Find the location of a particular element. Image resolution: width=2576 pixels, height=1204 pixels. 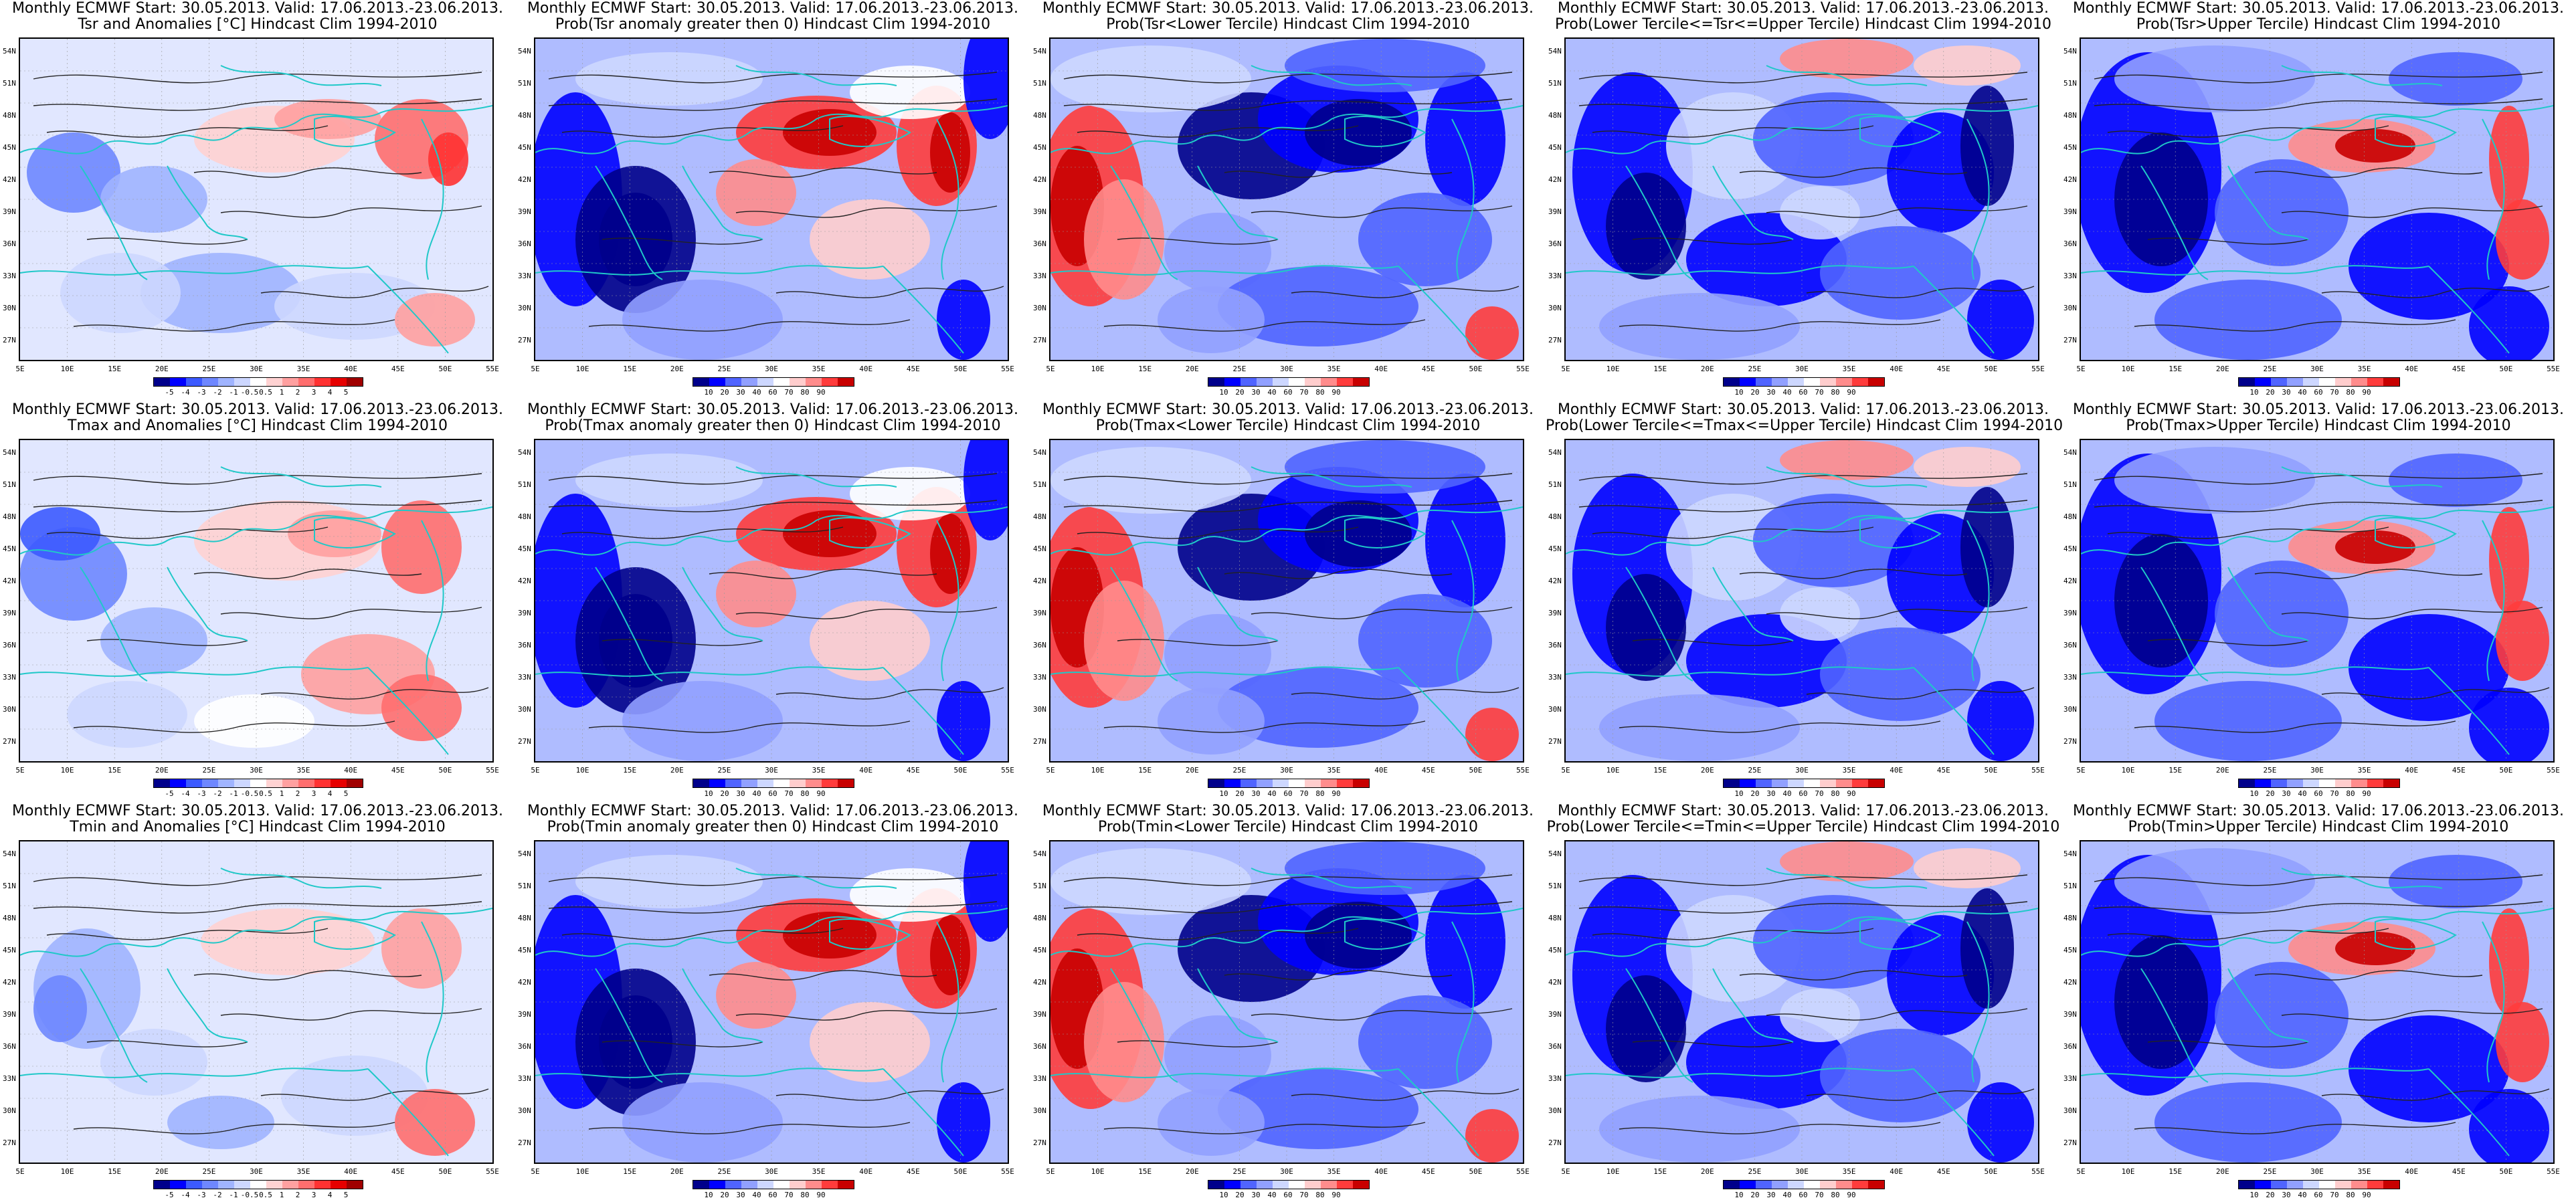

colorbar-label: -5 is located at coordinates (169, 1195).